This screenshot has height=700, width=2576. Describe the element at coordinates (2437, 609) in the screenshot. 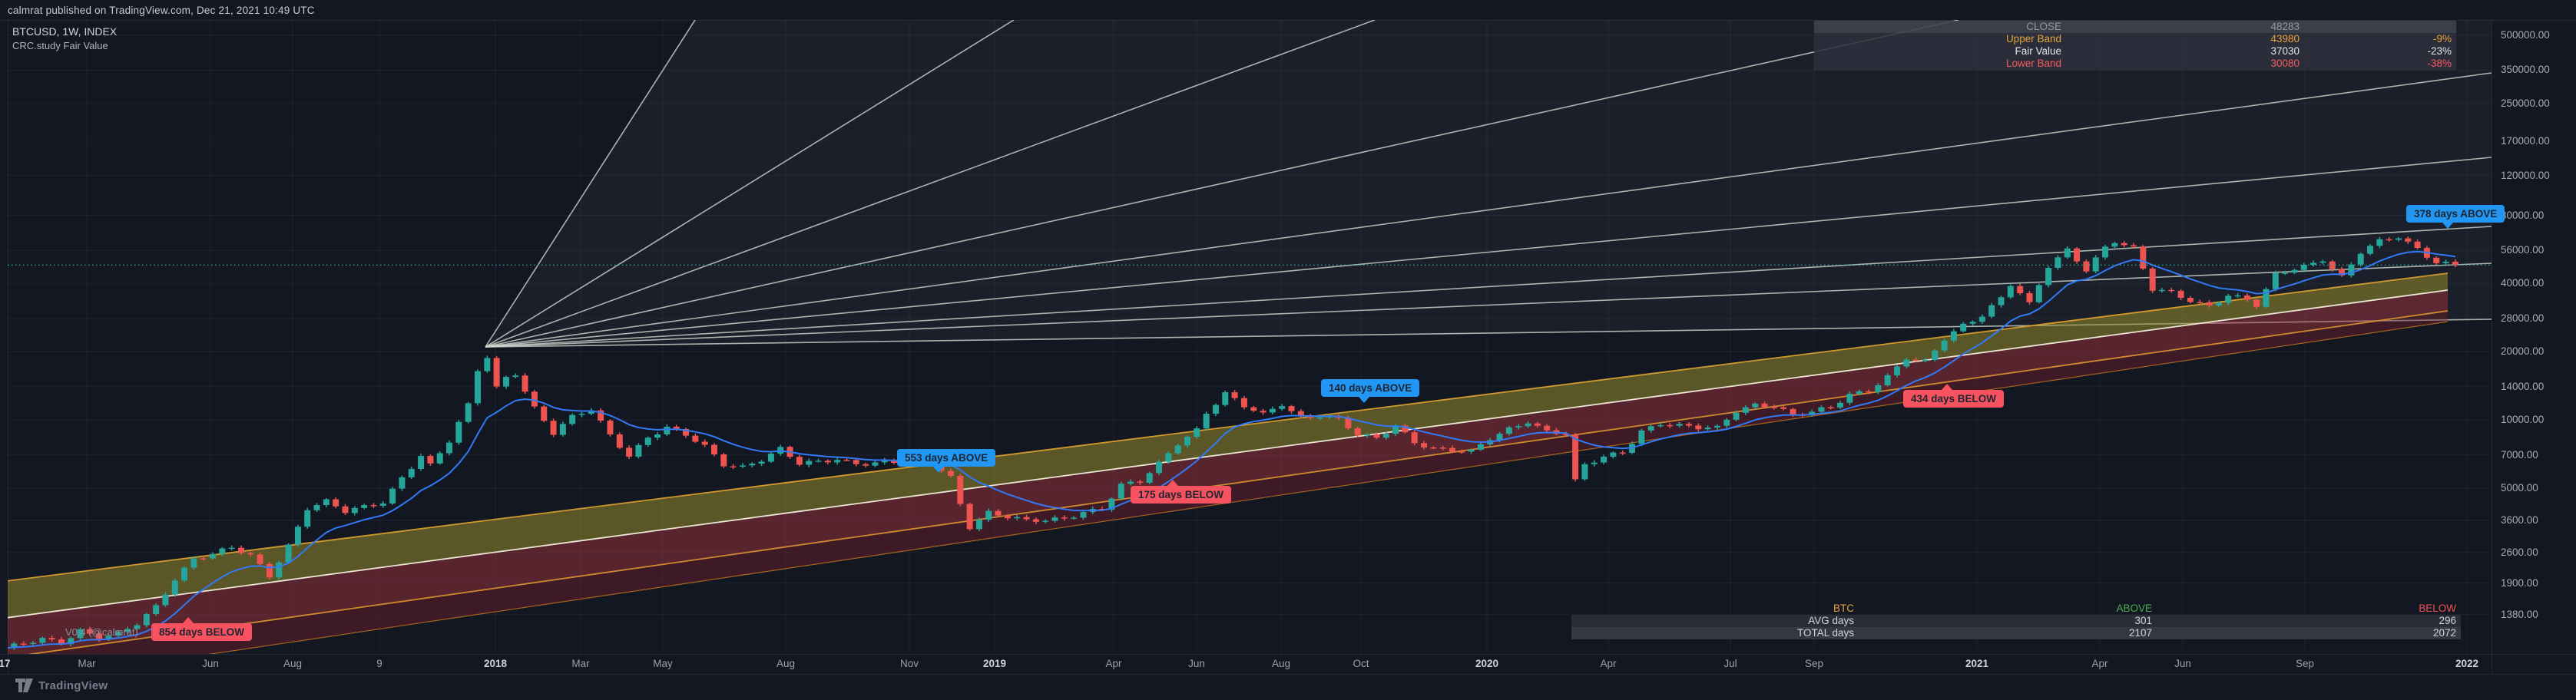

I see `stats-header-cell-3: BELOW` at that location.